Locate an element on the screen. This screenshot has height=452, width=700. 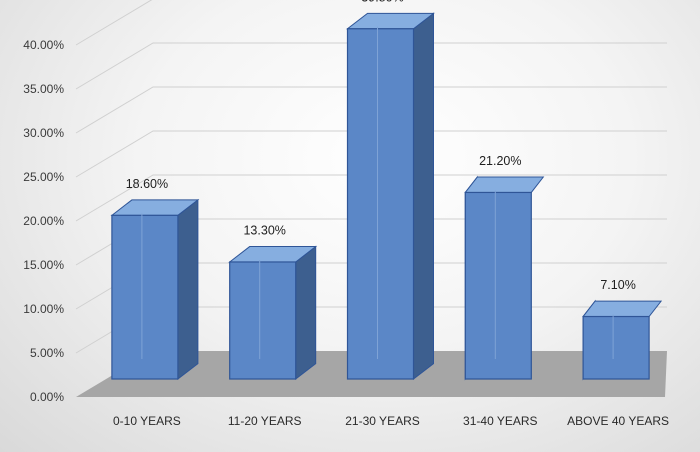
data-label: 18.60% is located at coordinates (147, 184).